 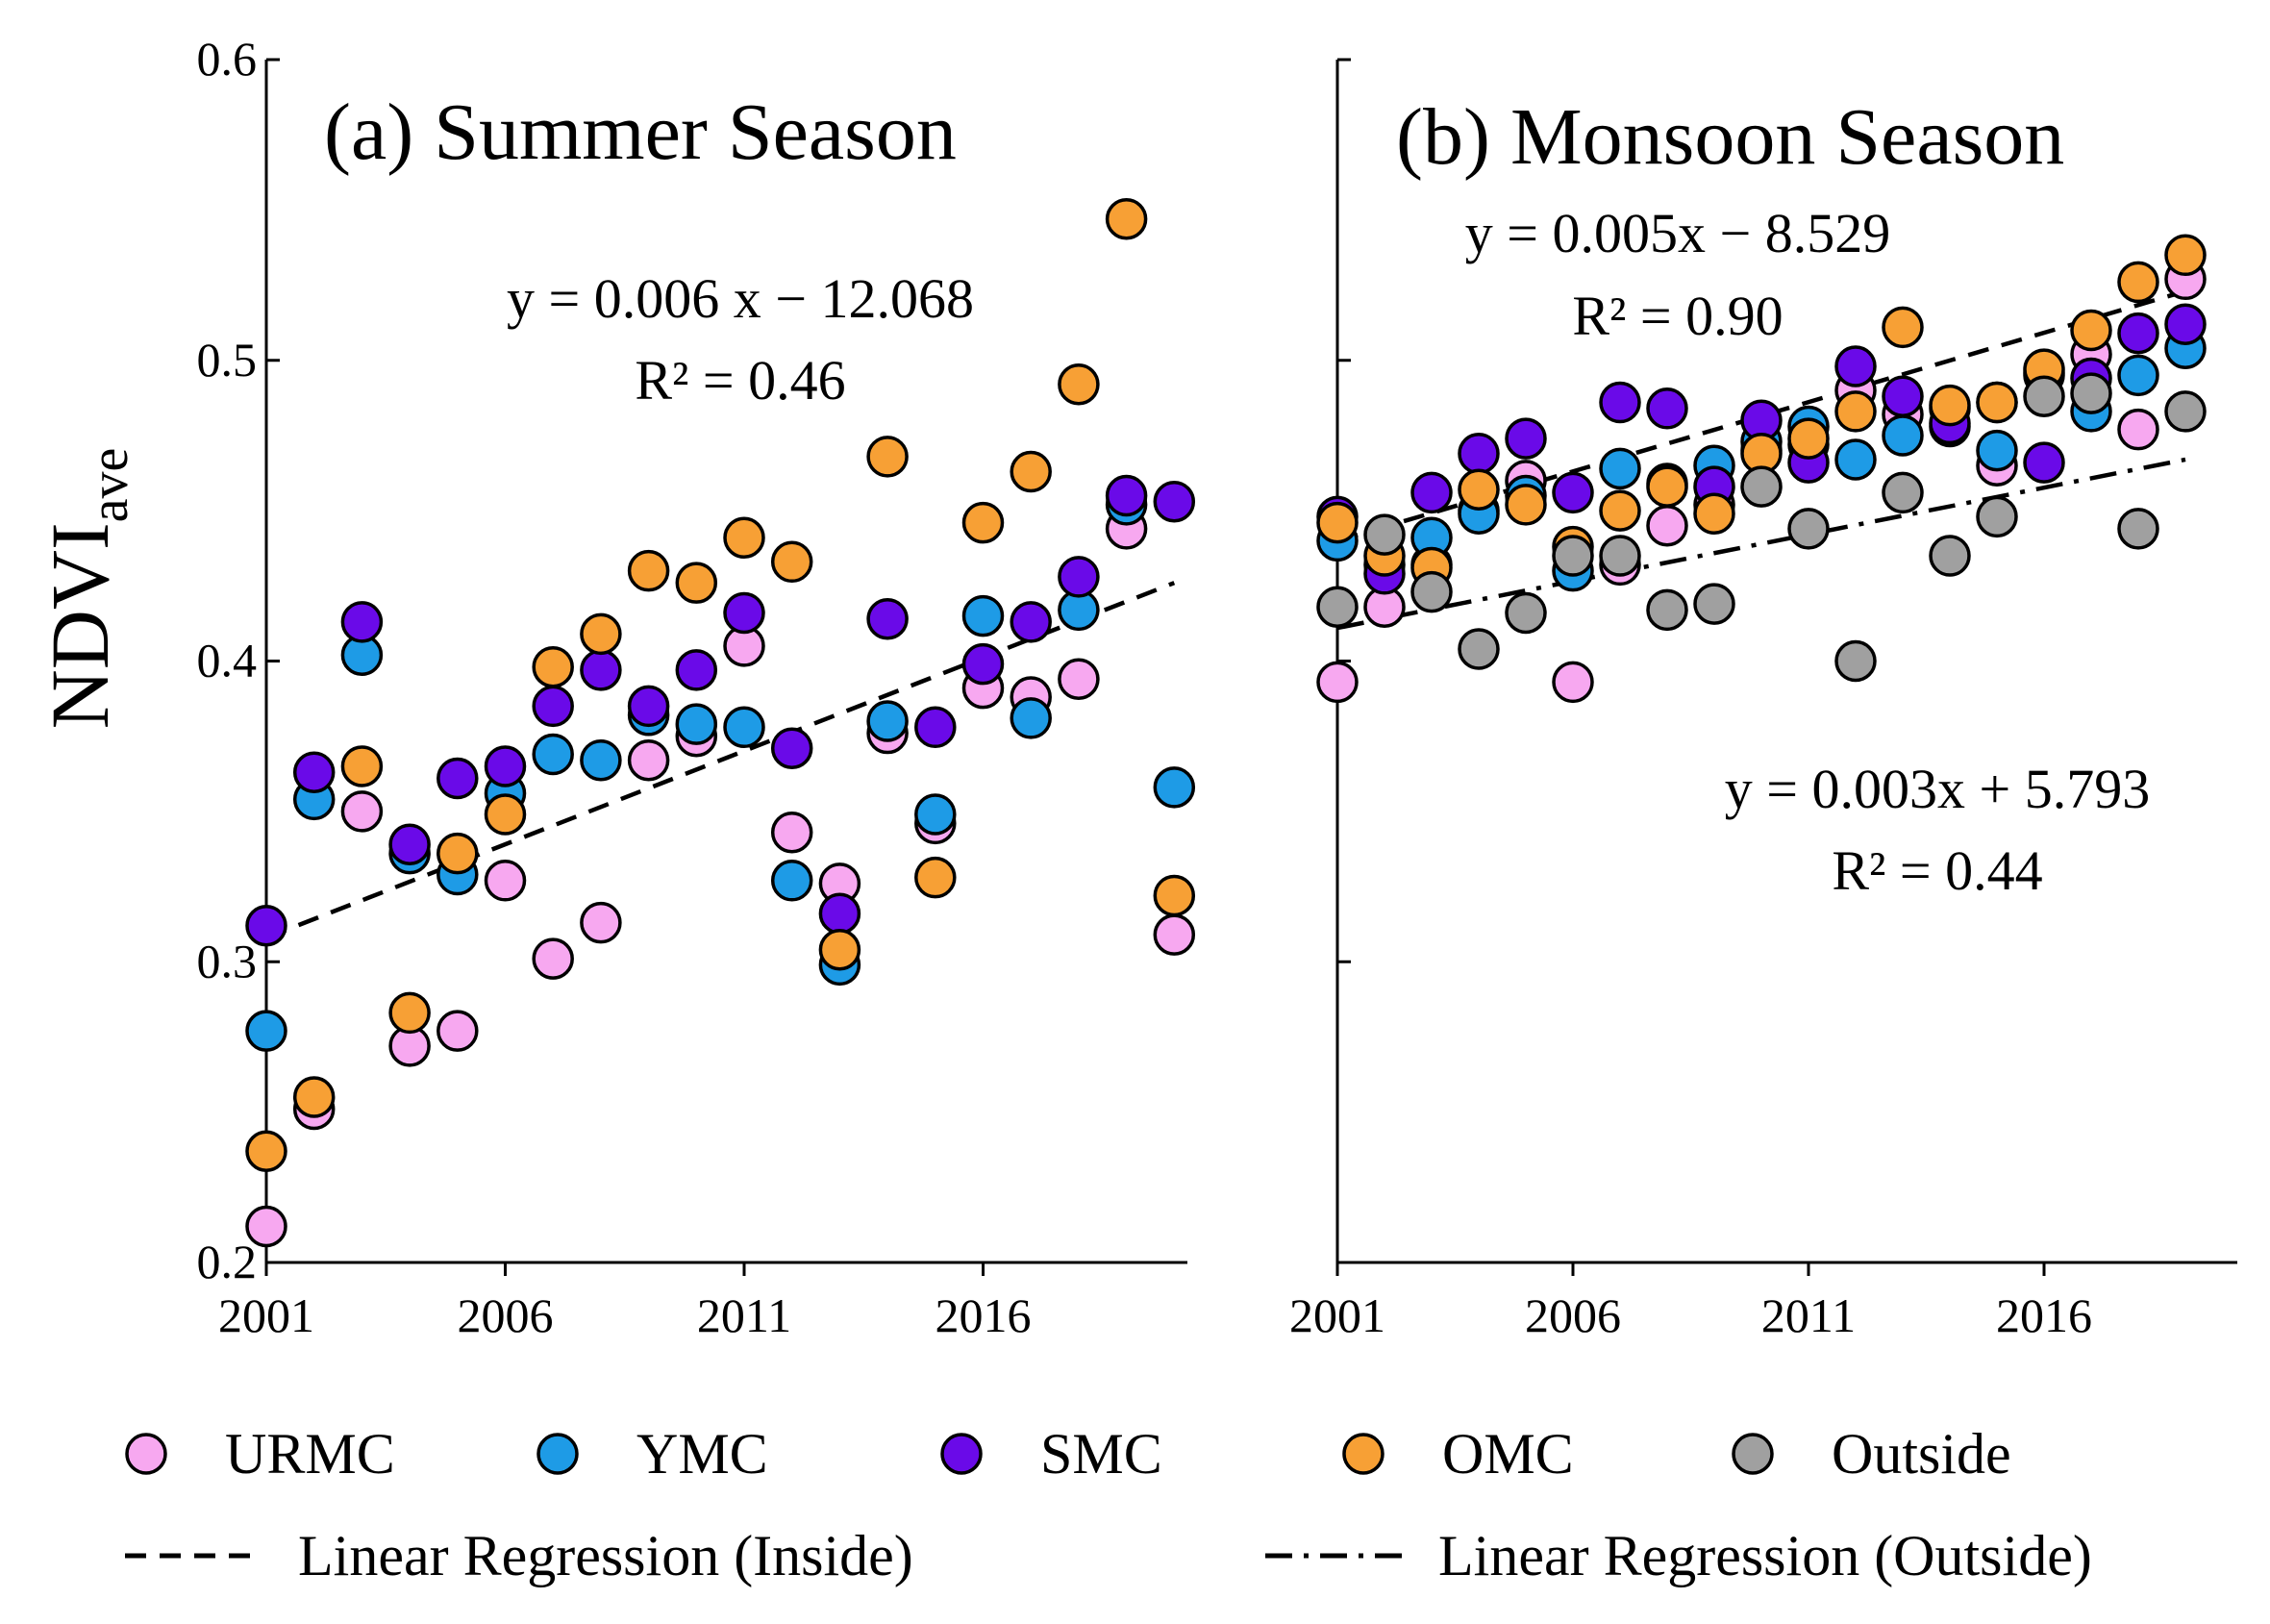 I want to click on y-tick-label: 0.5, so click(x=228, y=360).